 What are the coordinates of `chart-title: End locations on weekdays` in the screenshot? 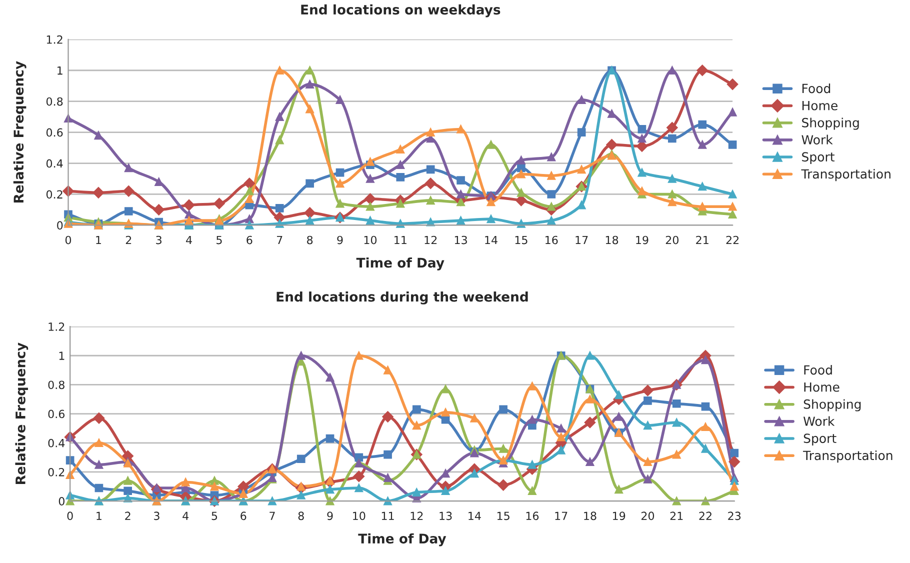 It's located at (400, 11).